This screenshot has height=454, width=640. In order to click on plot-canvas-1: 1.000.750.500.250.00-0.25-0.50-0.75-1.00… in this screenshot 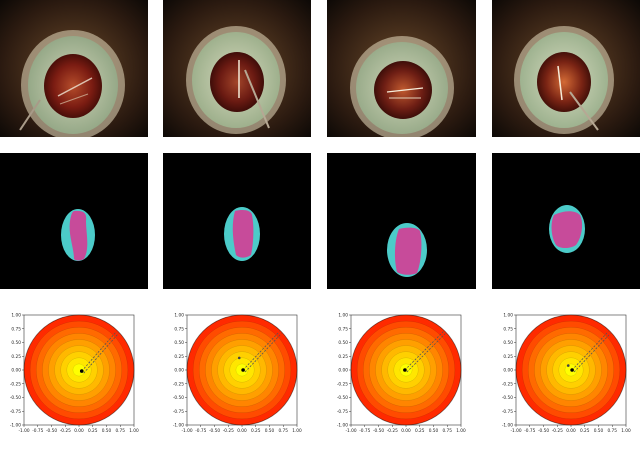, I will do `click(74, 373)`.